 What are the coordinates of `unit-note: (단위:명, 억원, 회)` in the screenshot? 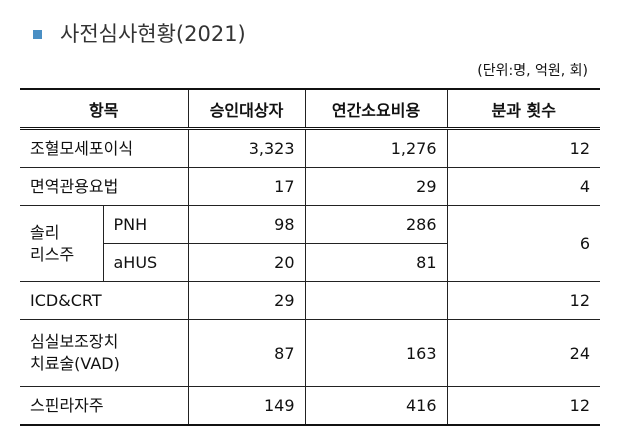 It's located at (532, 71).